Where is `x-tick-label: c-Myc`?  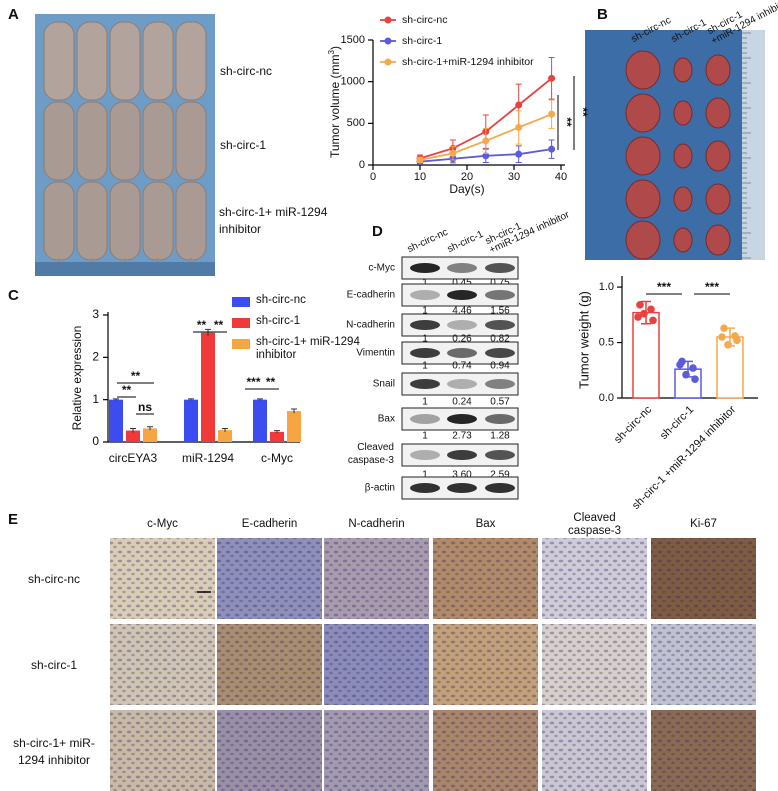 x-tick-label: c-Myc is located at coordinates (277, 458).